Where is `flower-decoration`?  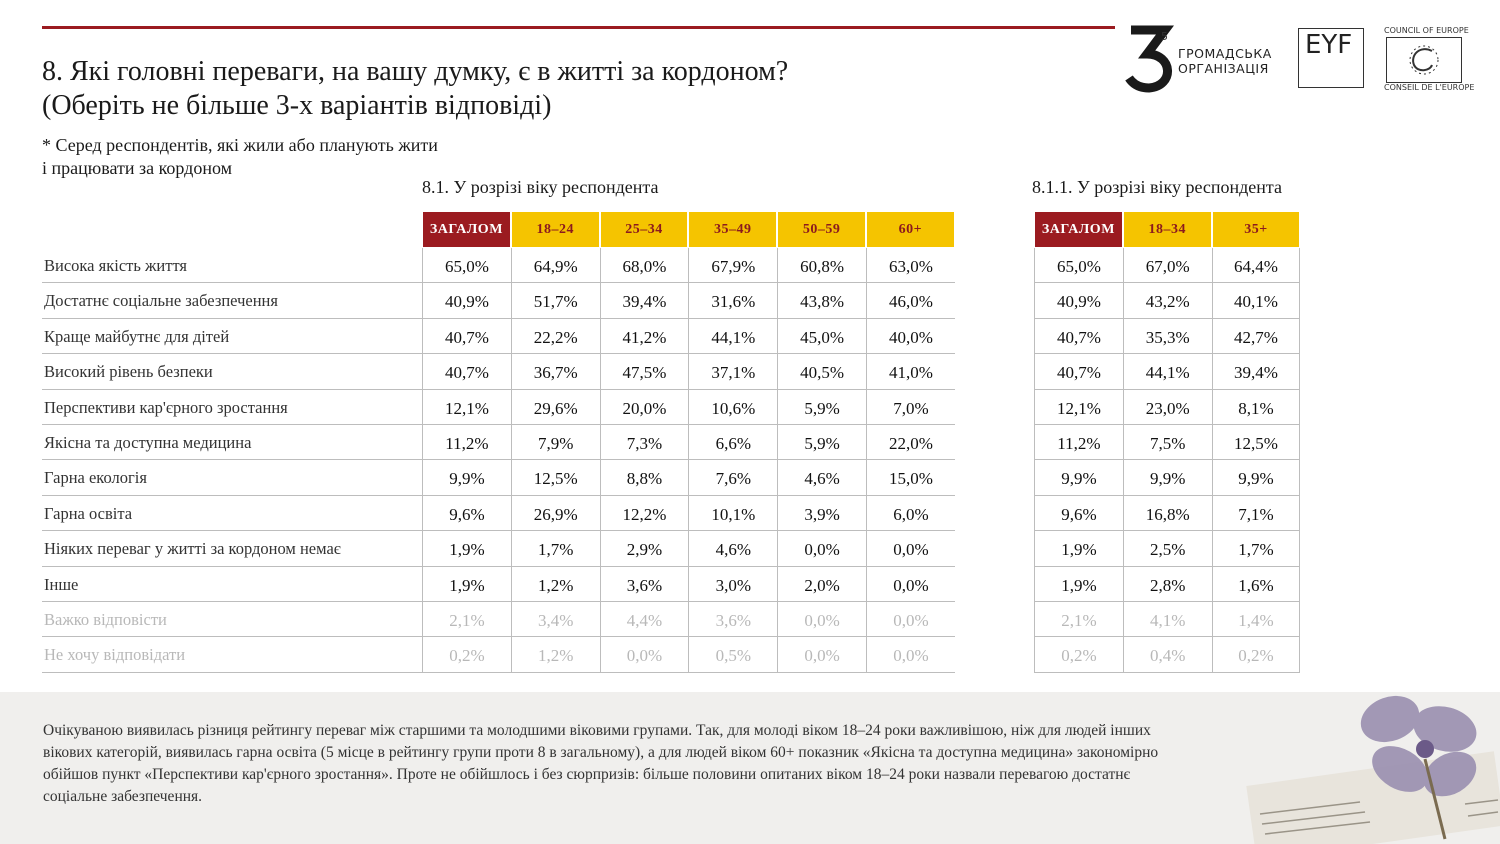 flower-decoration is located at coordinates (1373, 769).